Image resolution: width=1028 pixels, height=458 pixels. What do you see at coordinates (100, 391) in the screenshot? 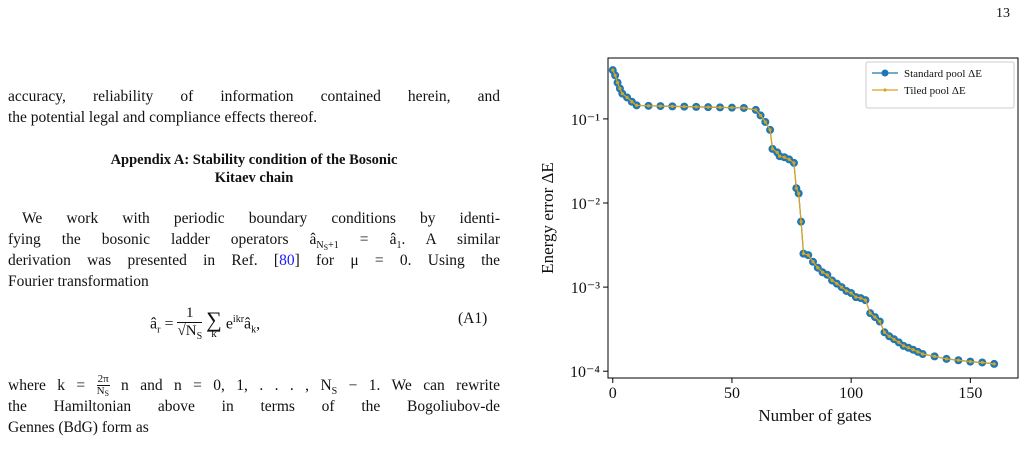
I see `math: N` at bounding box center [100, 391].